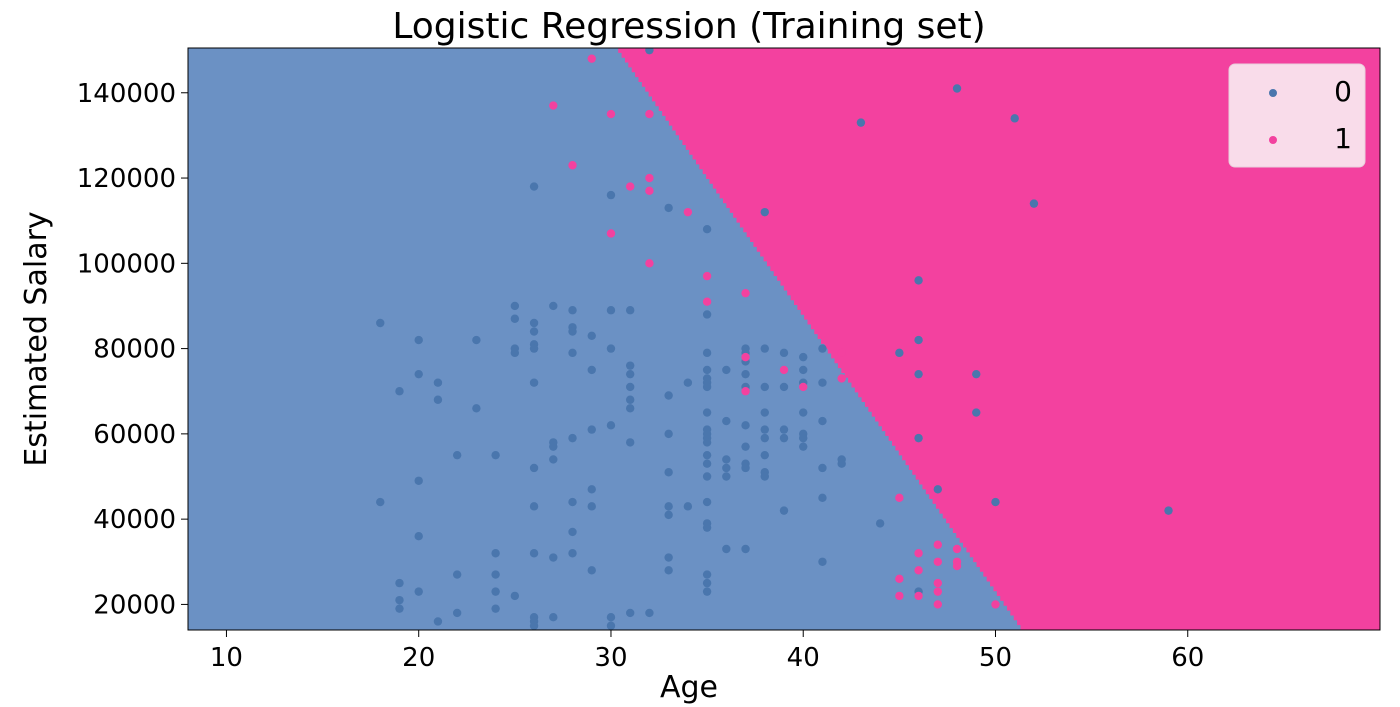  Describe the element at coordinates (1343, 91) in the screenshot. I see `legend-label-0: 0` at that location.